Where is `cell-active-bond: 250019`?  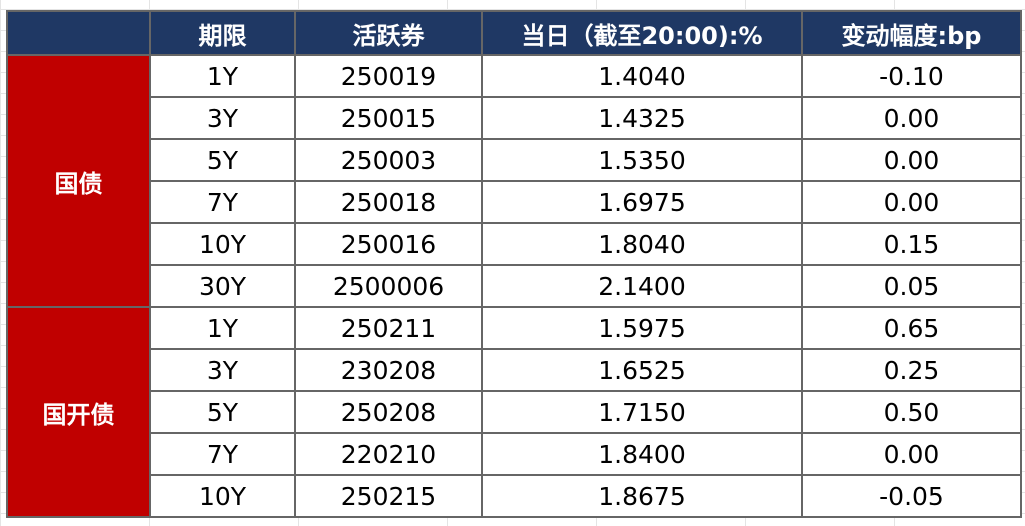 cell-active-bond: 250019 is located at coordinates (388, 76).